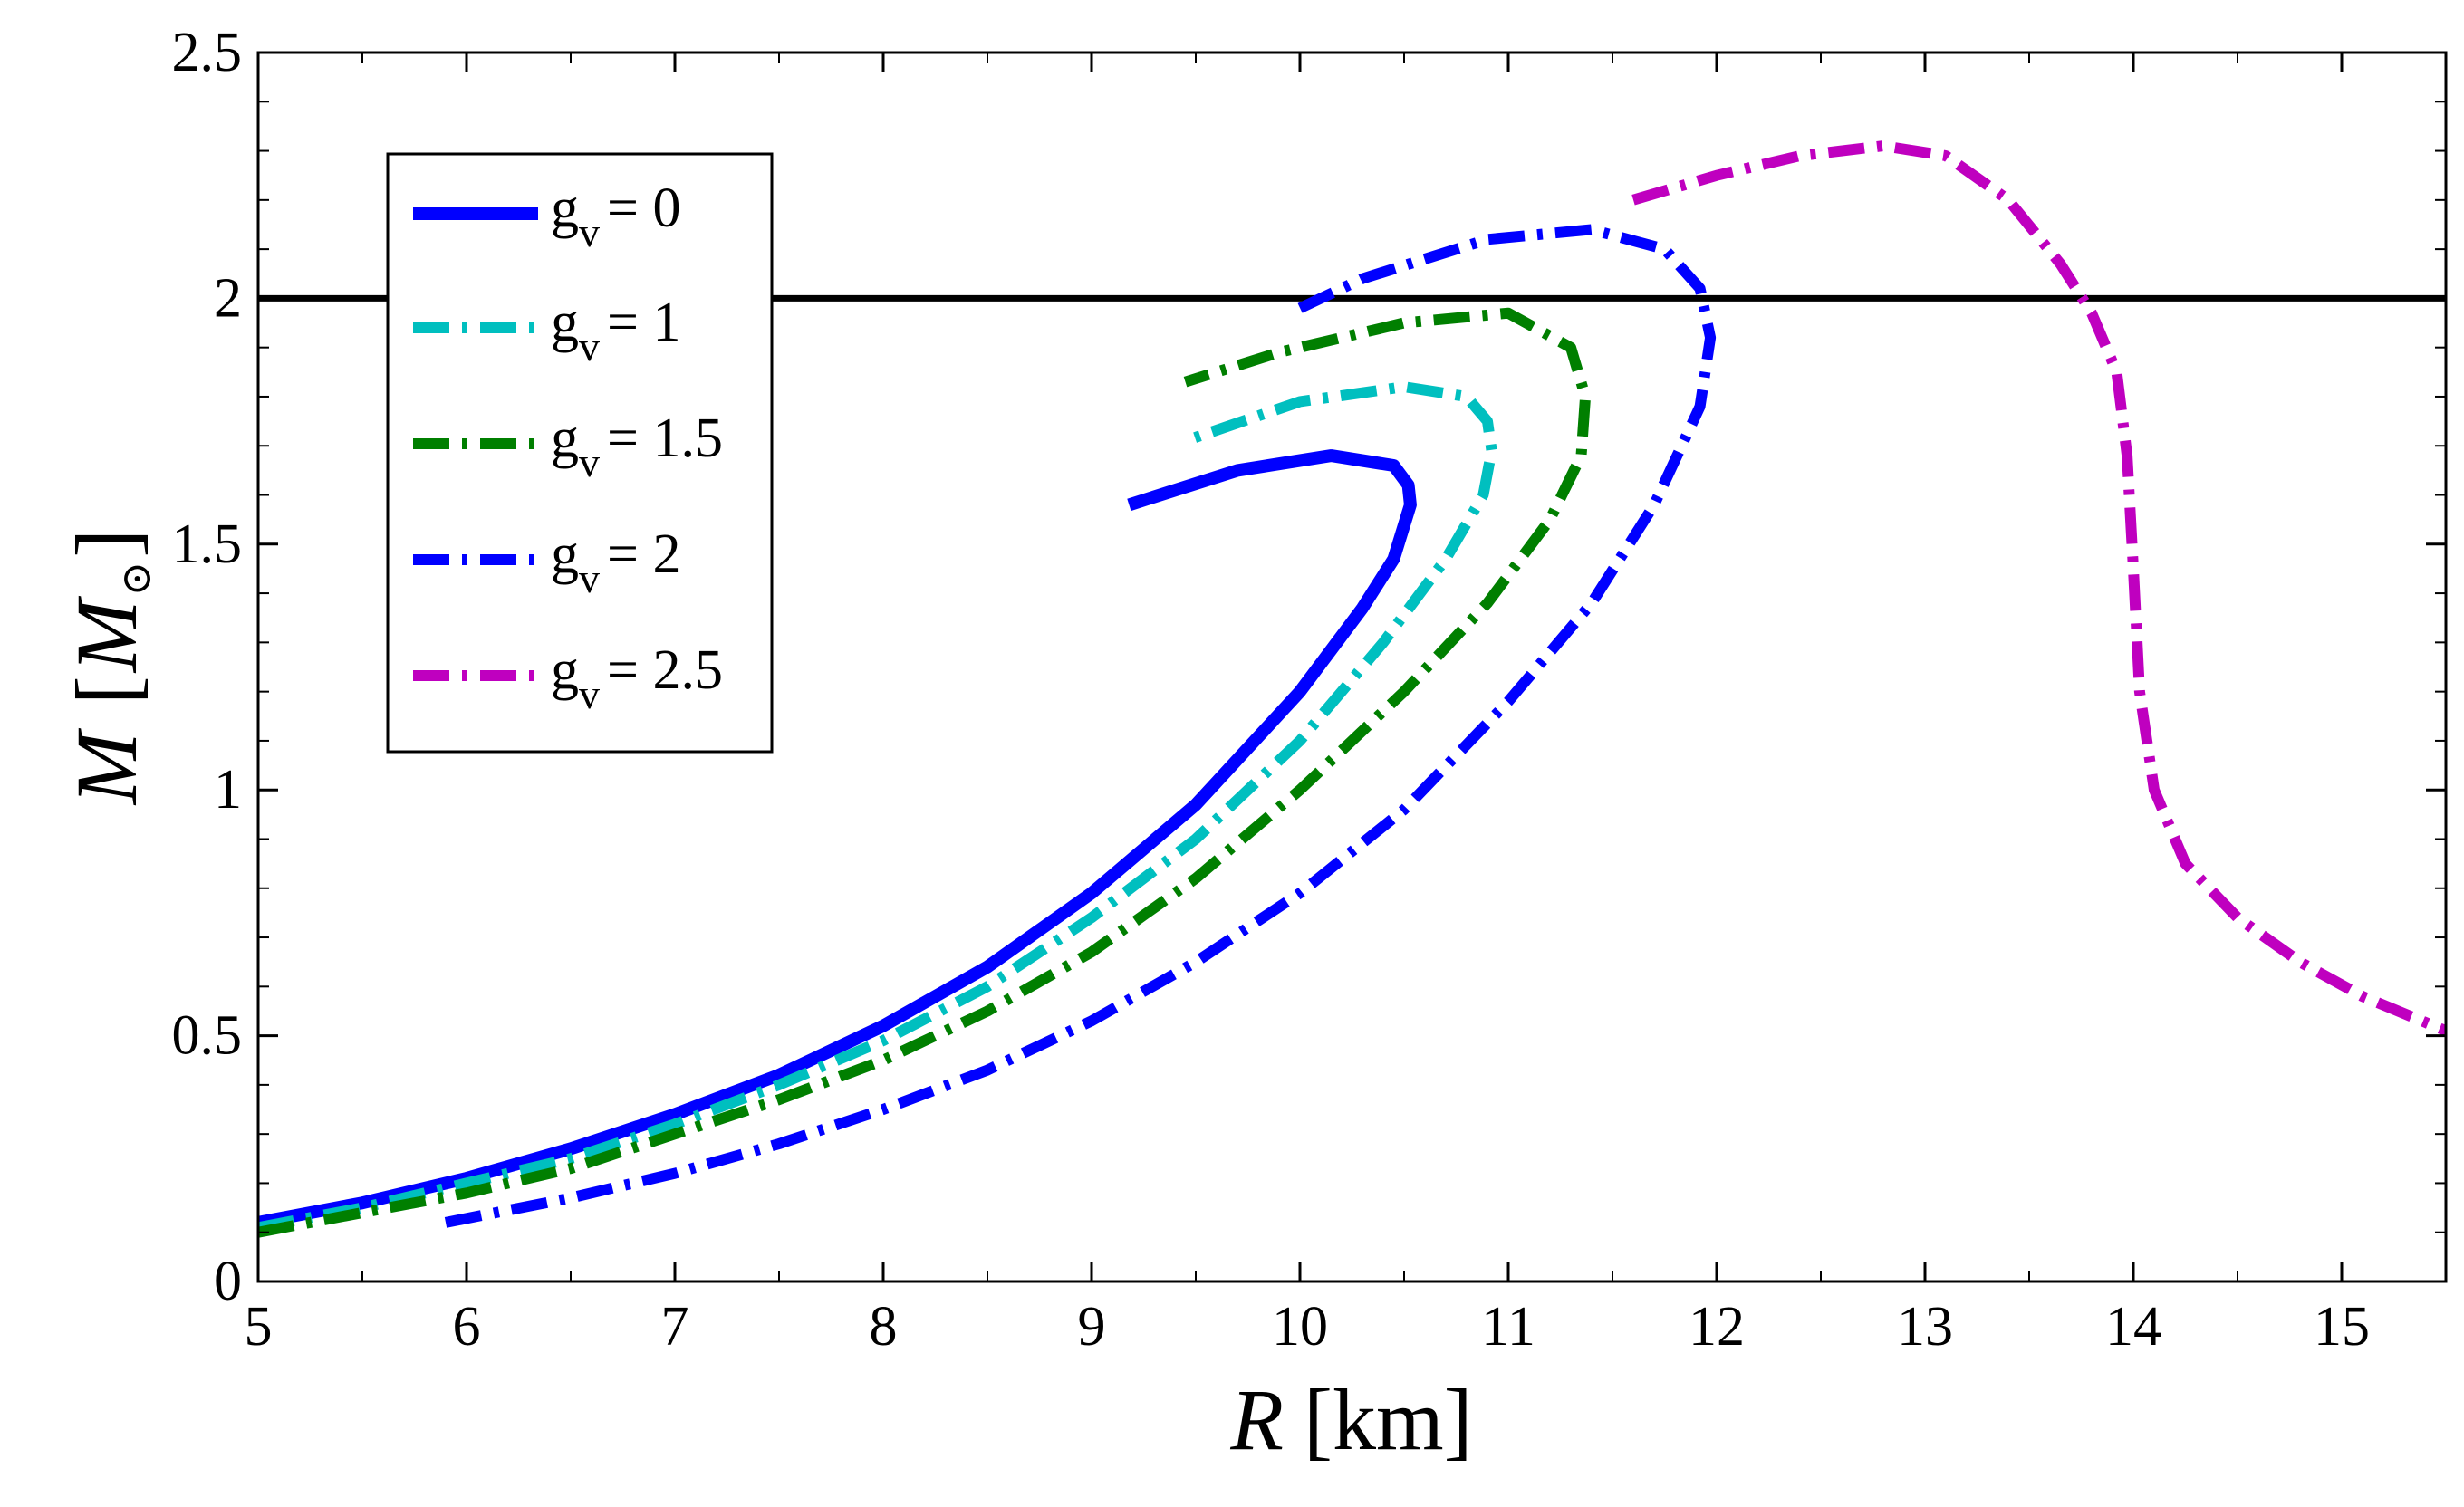  Describe the element at coordinates (1925, 1327) in the screenshot. I see `x-tick-label-8: 13` at that location.